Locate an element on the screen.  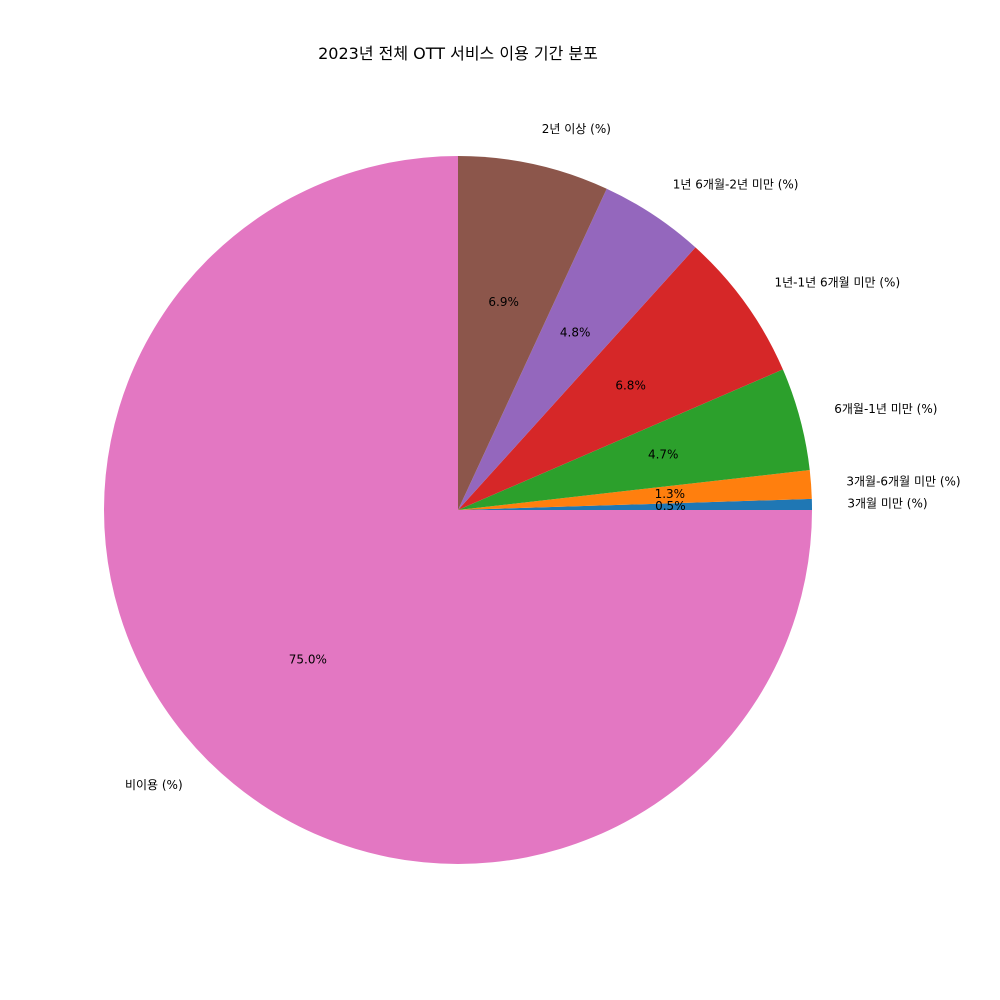
category-label-1: 3개월-6개월 미만 (%) is located at coordinates (903, 481).